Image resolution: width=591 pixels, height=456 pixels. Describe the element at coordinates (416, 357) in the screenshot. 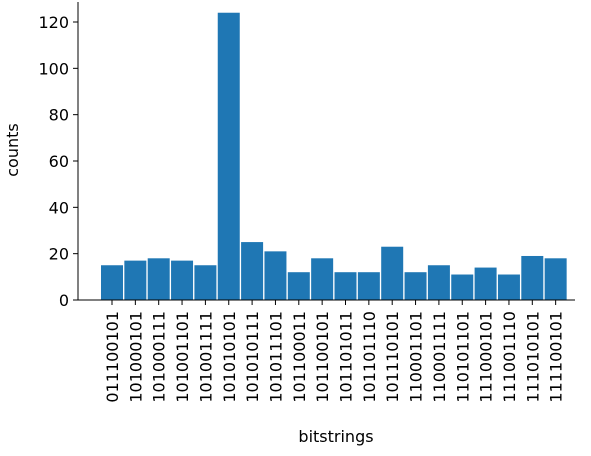

I see `x-tick-label-110001101: 110001101` at that location.